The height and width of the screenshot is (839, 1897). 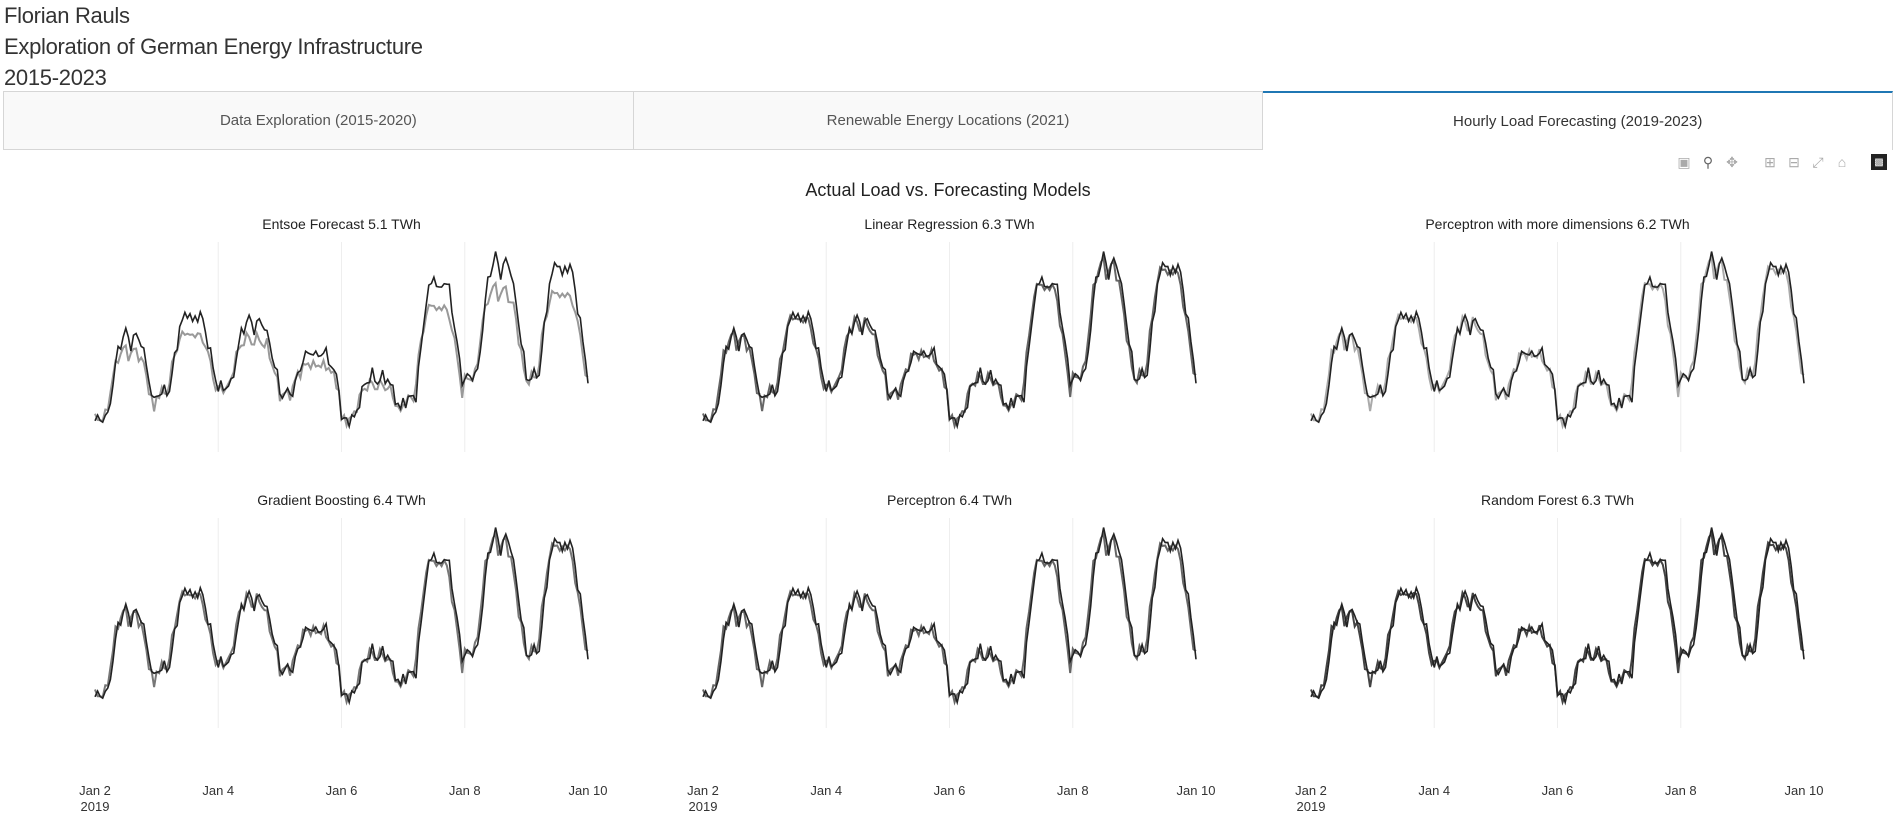 I want to click on subplot-title-1: Entsoe Forecast 5.1 TWh, so click(x=341, y=224).